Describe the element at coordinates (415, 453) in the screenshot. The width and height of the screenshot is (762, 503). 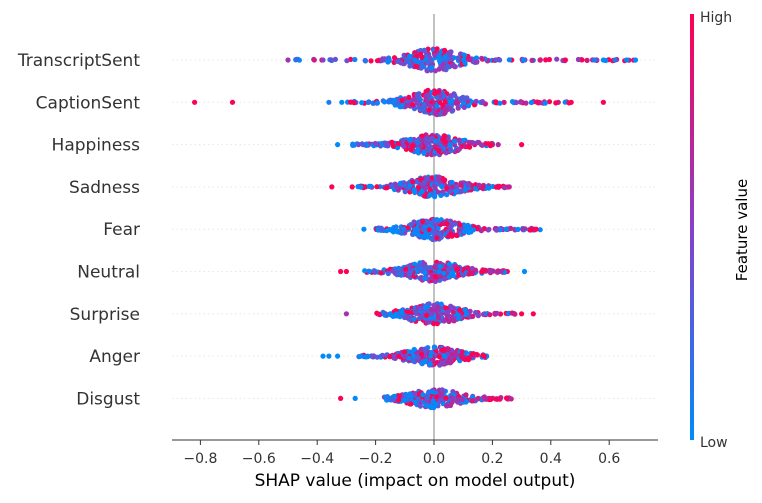
I see `x-axis: −0.8 −0.6 −0.4 −0.2 0.0 0.2 0.4 0.6` at that location.